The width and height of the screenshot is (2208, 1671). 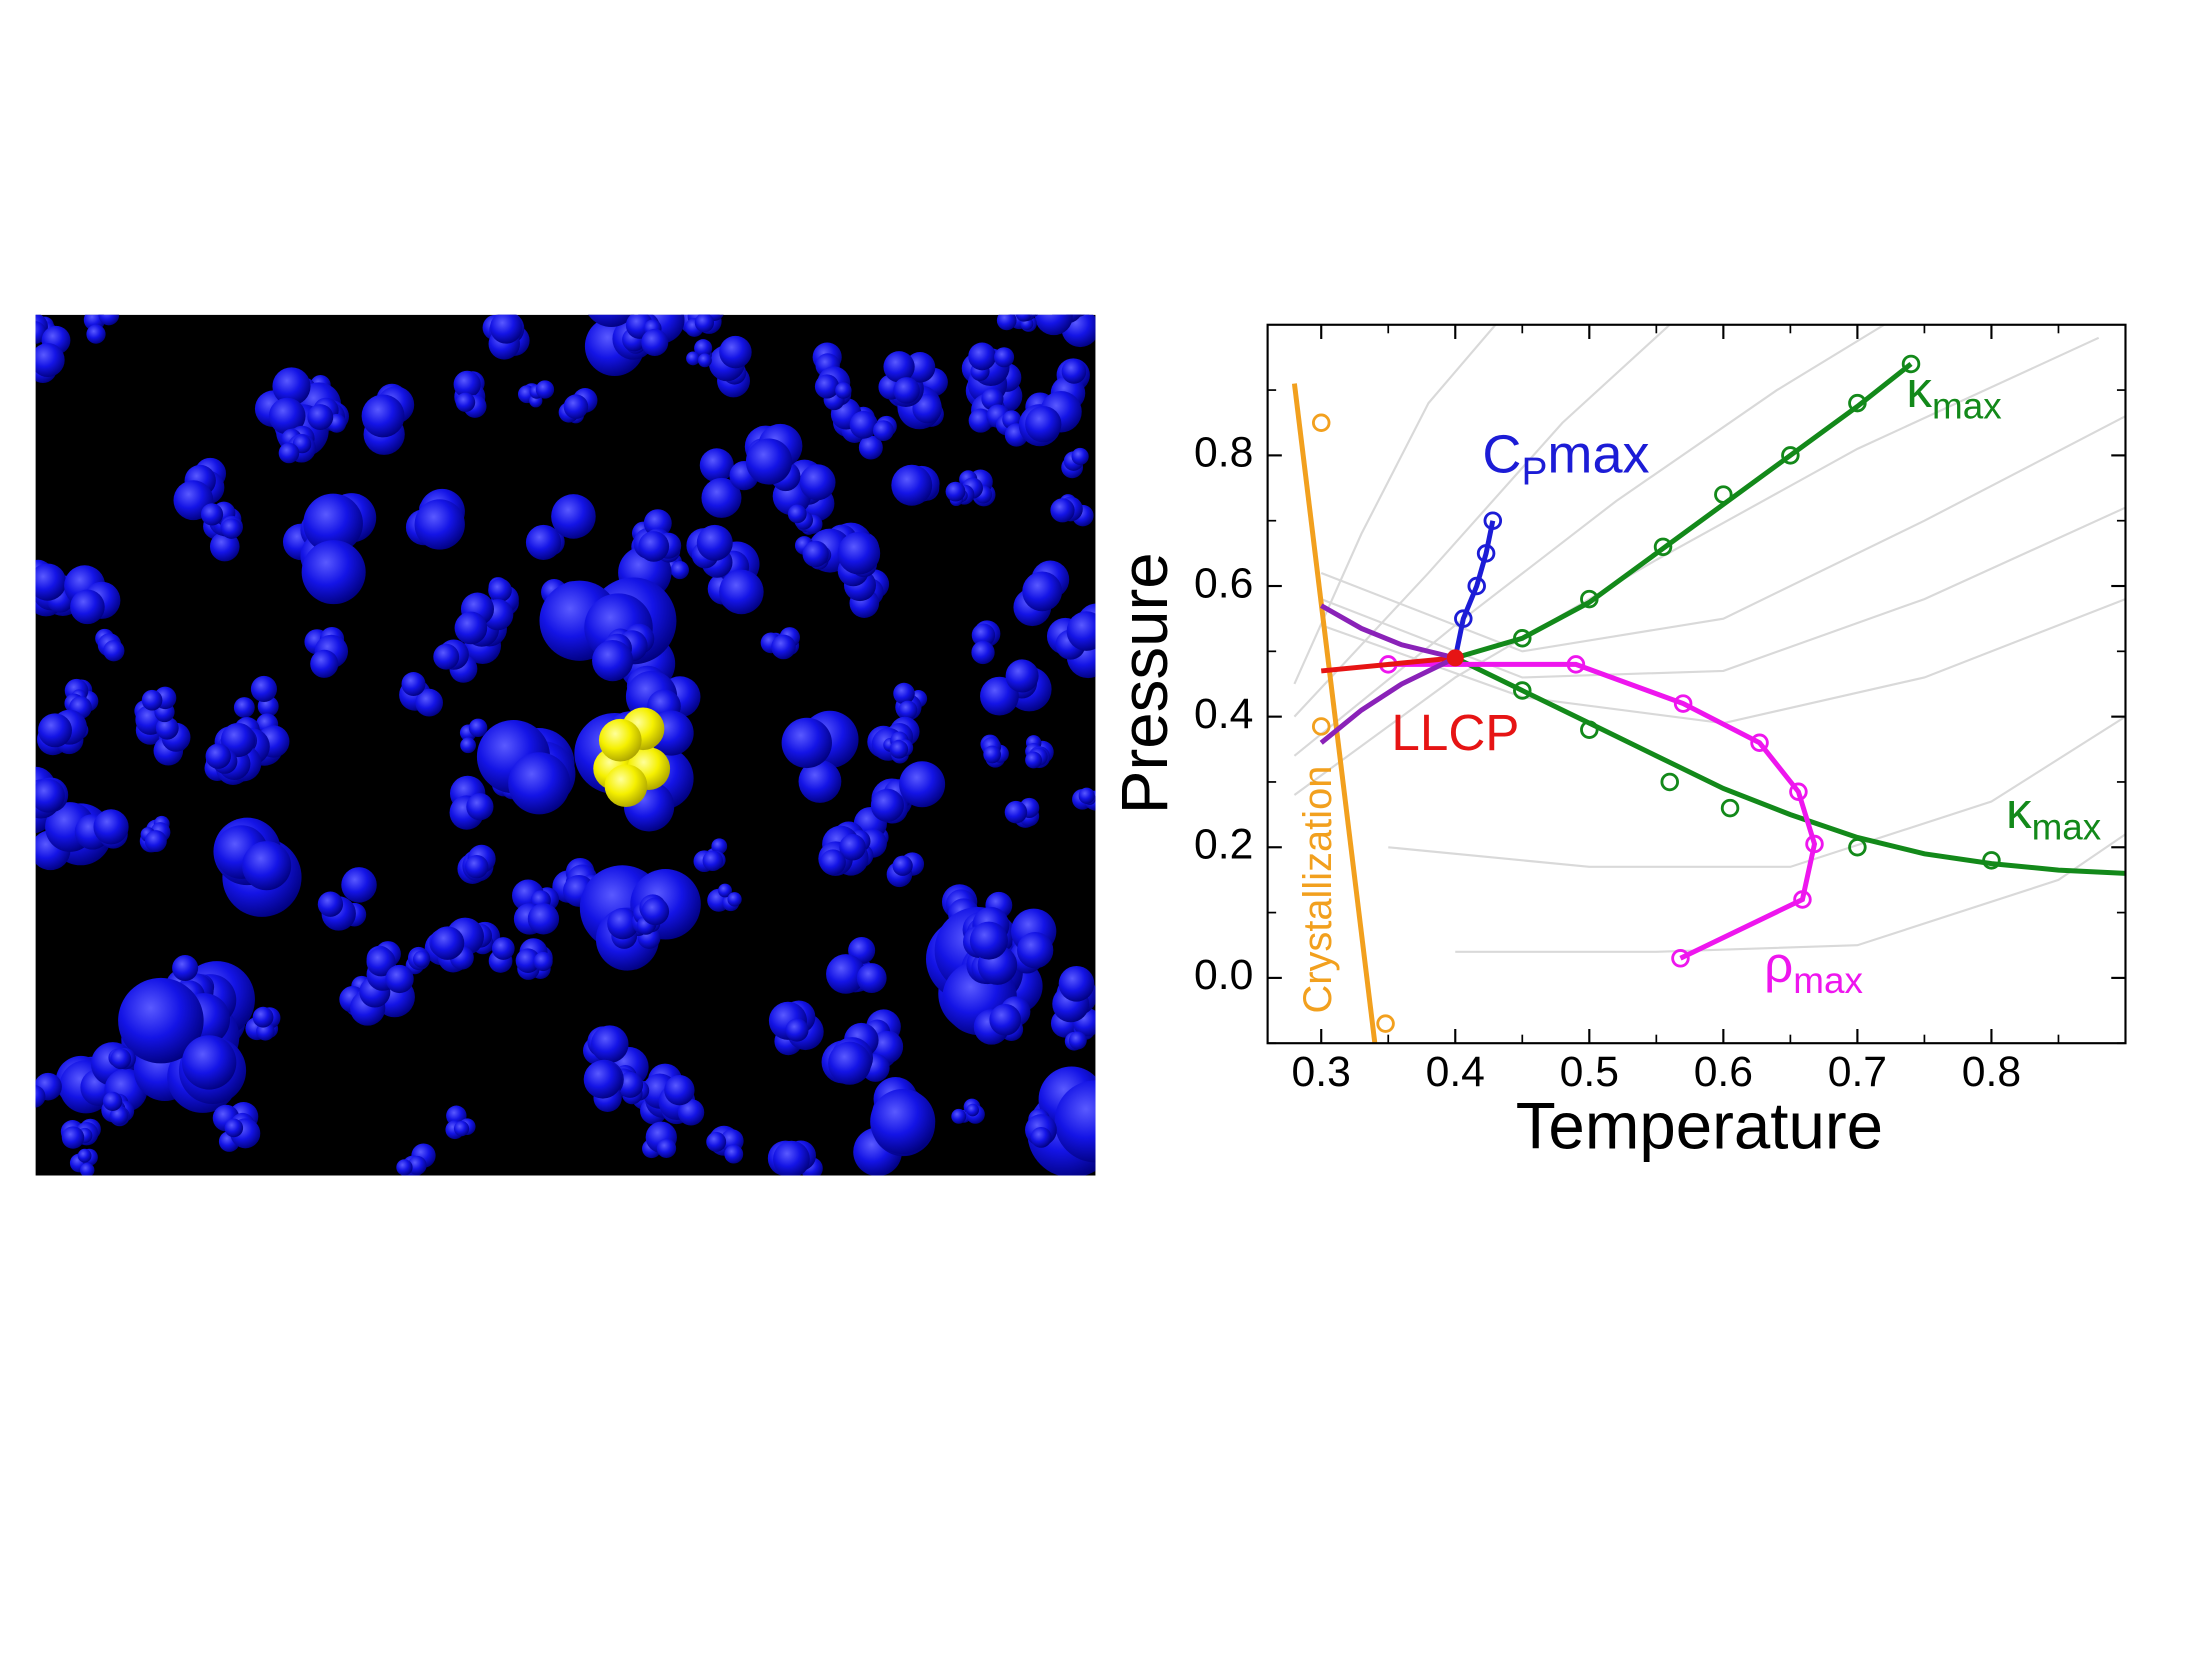 What do you see at coordinates (1723, 1072) in the screenshot?
I see `x-tick-label: 0.6` at bounding box center [1723, 1072].